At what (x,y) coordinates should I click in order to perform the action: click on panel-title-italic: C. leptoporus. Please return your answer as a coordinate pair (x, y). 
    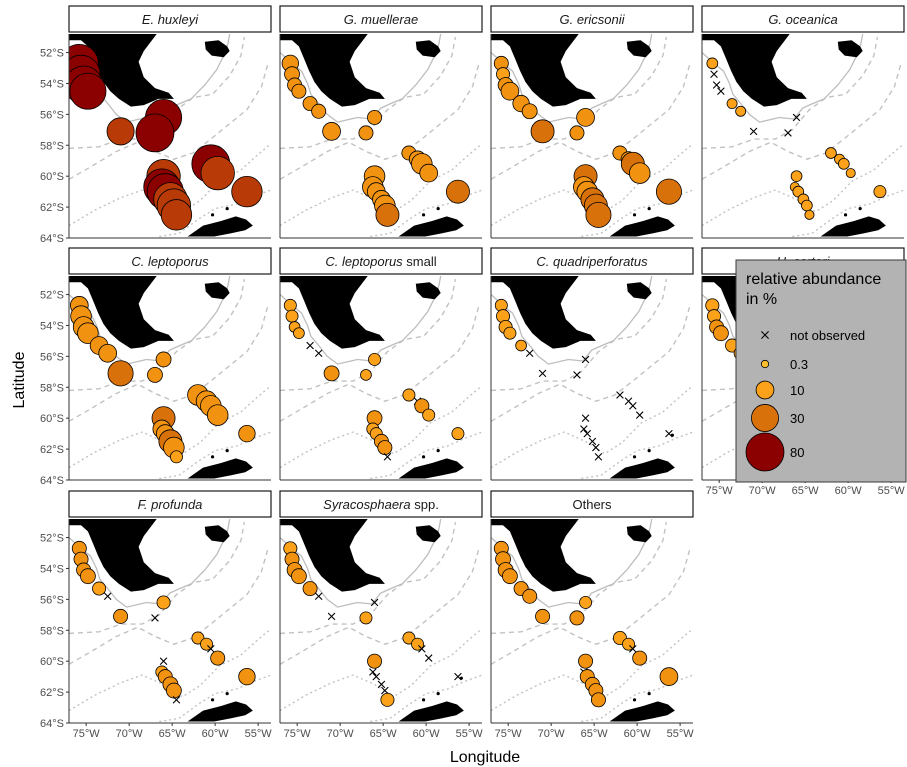
    Looking at the image, I should click on (170, 261).